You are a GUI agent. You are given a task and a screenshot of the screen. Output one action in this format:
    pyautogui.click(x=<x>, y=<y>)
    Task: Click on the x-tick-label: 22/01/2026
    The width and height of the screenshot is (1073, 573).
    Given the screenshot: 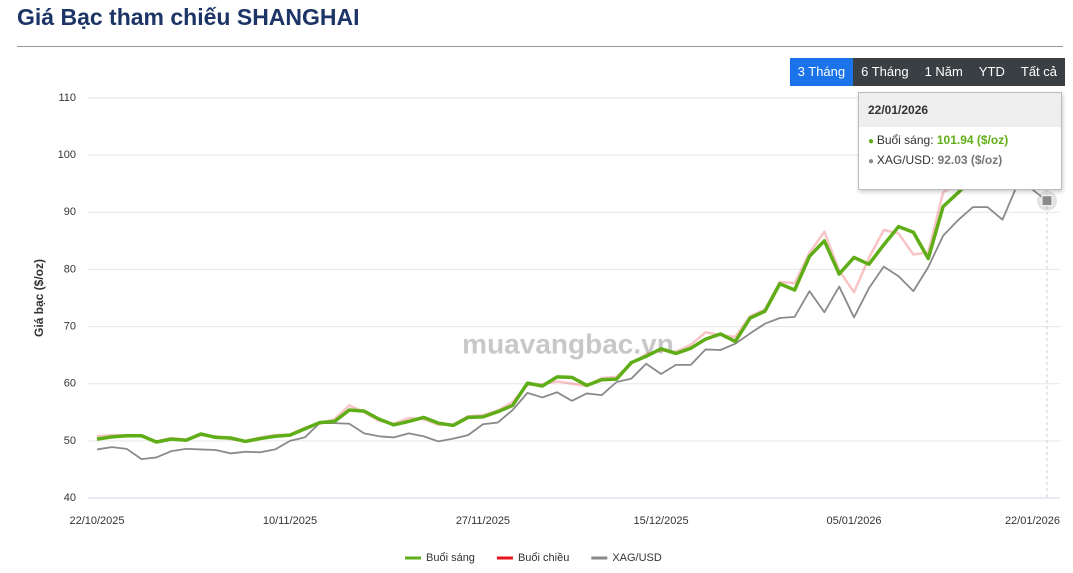 What is the action you would take?
    pyautogui.click(x=1032, y=521)
    